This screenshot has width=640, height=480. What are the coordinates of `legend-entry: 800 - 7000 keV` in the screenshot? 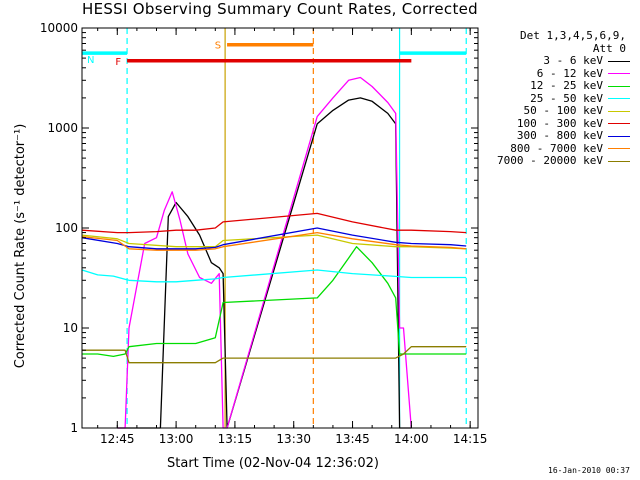 It's located at (554, 148).